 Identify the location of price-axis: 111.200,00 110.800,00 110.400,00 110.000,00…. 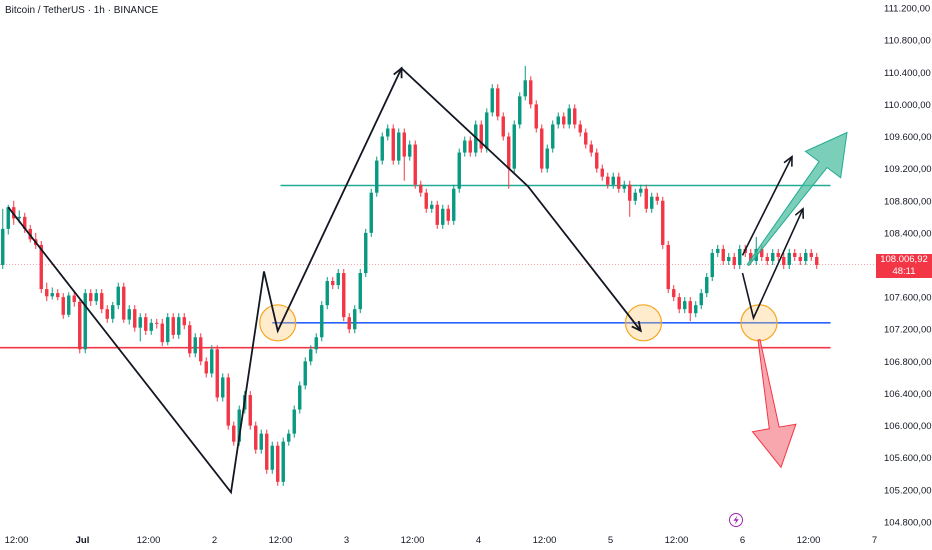
(908, 266).